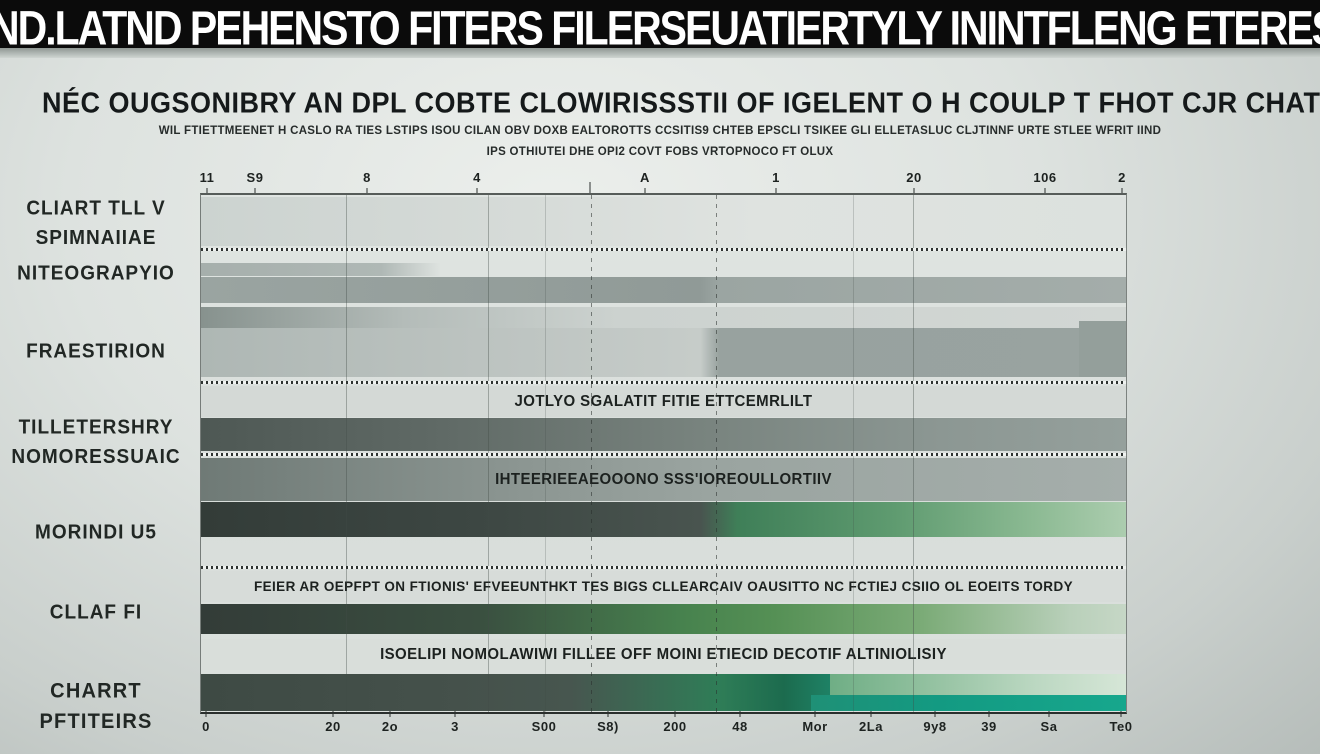 The height and width of the screenshot is (754, 1320). Describe the element at coordinates (390, 726) in the screenshot. I see `bottom-tick-label: 2o` at that location.